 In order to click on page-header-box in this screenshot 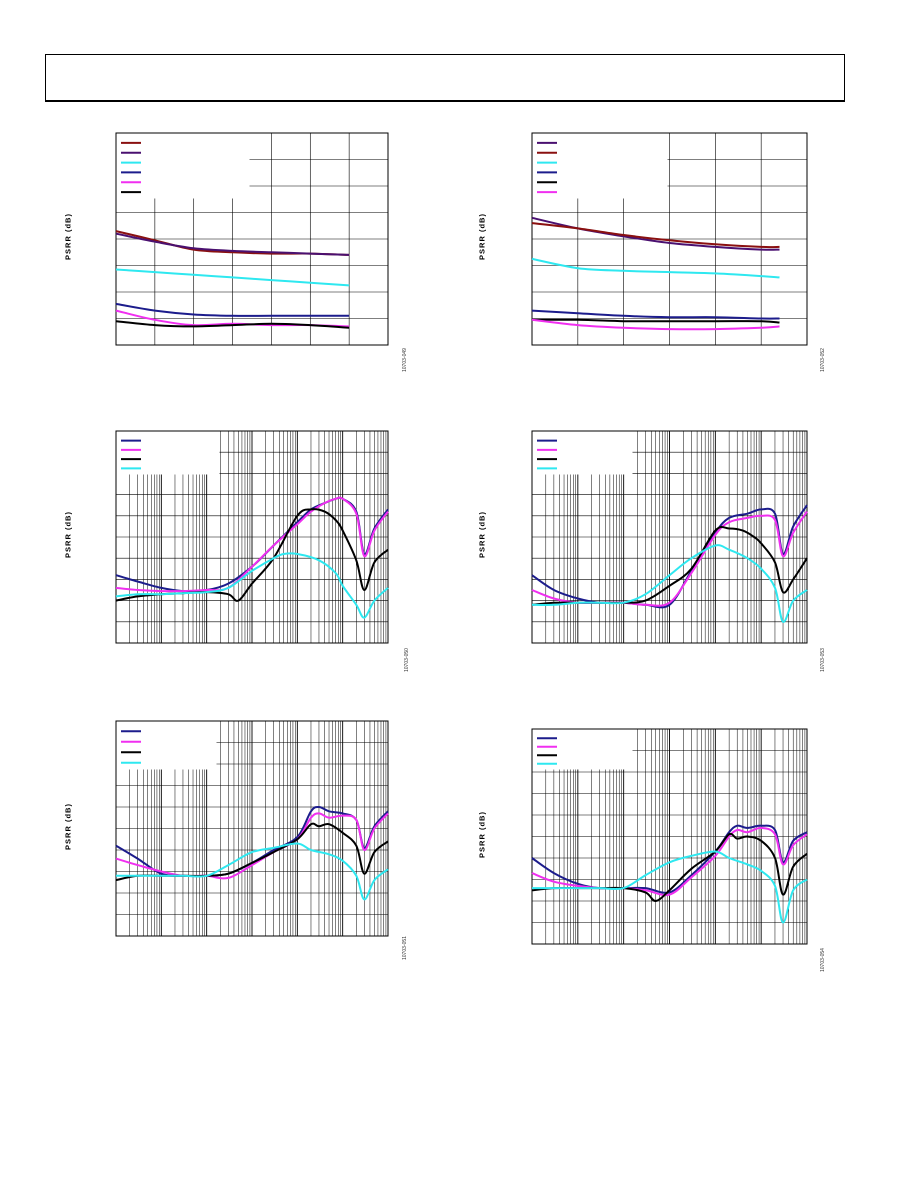, I will do `click(445, 78)`.